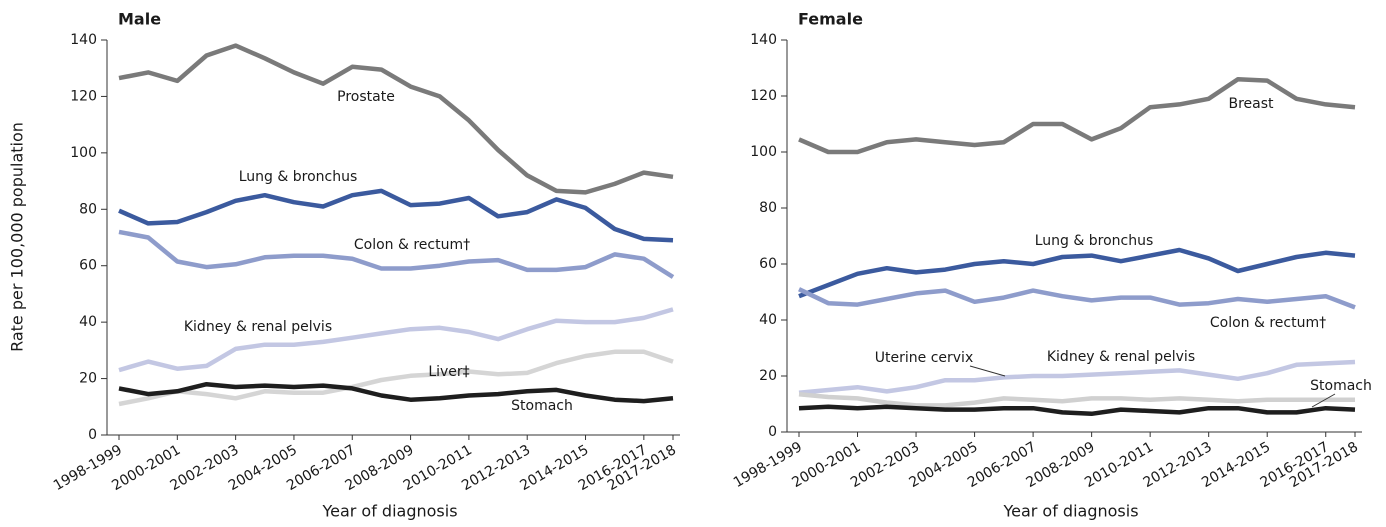 The image size is (1386, 527). Describe the element at coordinates (1251, 104) in the screenshot. I see `series-label: Breast` at that location.